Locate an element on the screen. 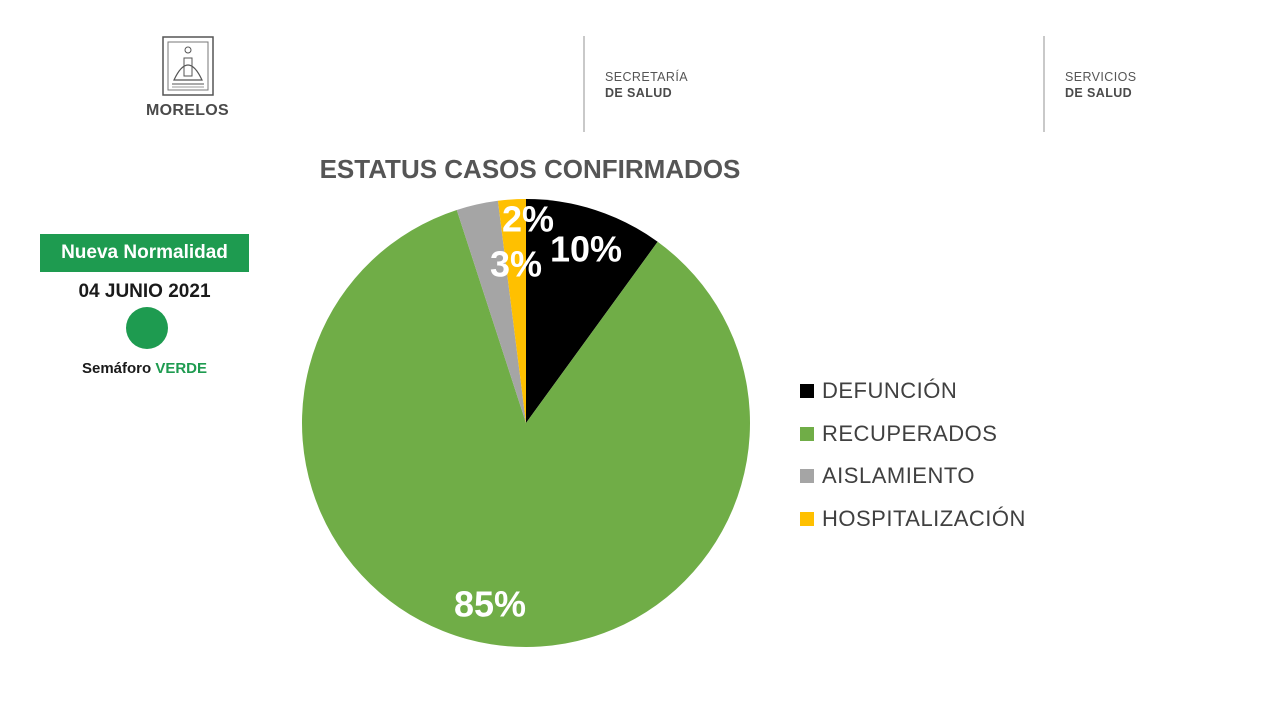 This screenshot has height=719, width=1280. pie-slice-hospitalización is located at coordinates (511, 311).